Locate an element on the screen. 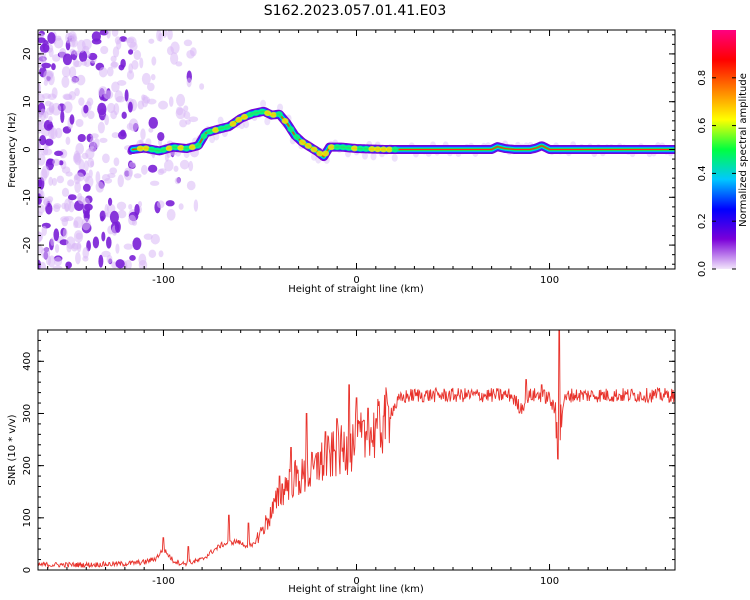 This screenshot has width=750, height=600. spectrogram-y-tick-label: 20 is located at coordinates (27, 54).